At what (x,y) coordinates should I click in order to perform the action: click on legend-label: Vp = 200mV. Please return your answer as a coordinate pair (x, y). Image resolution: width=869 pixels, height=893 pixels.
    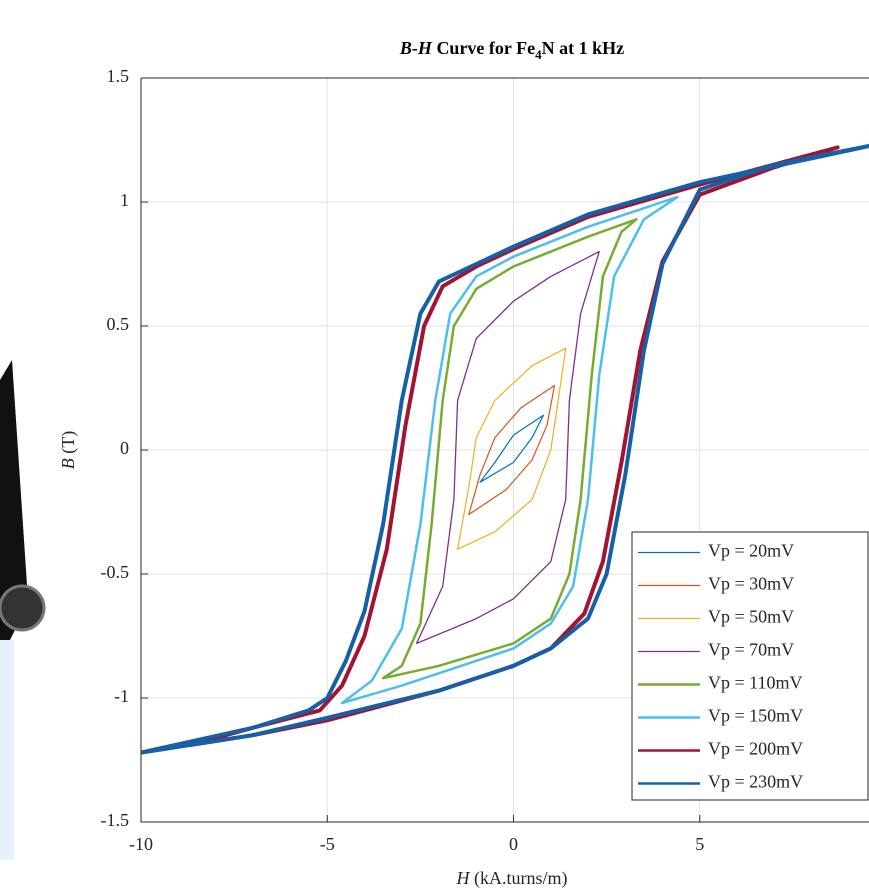
    Looking at the image, I should click on (755, 749).